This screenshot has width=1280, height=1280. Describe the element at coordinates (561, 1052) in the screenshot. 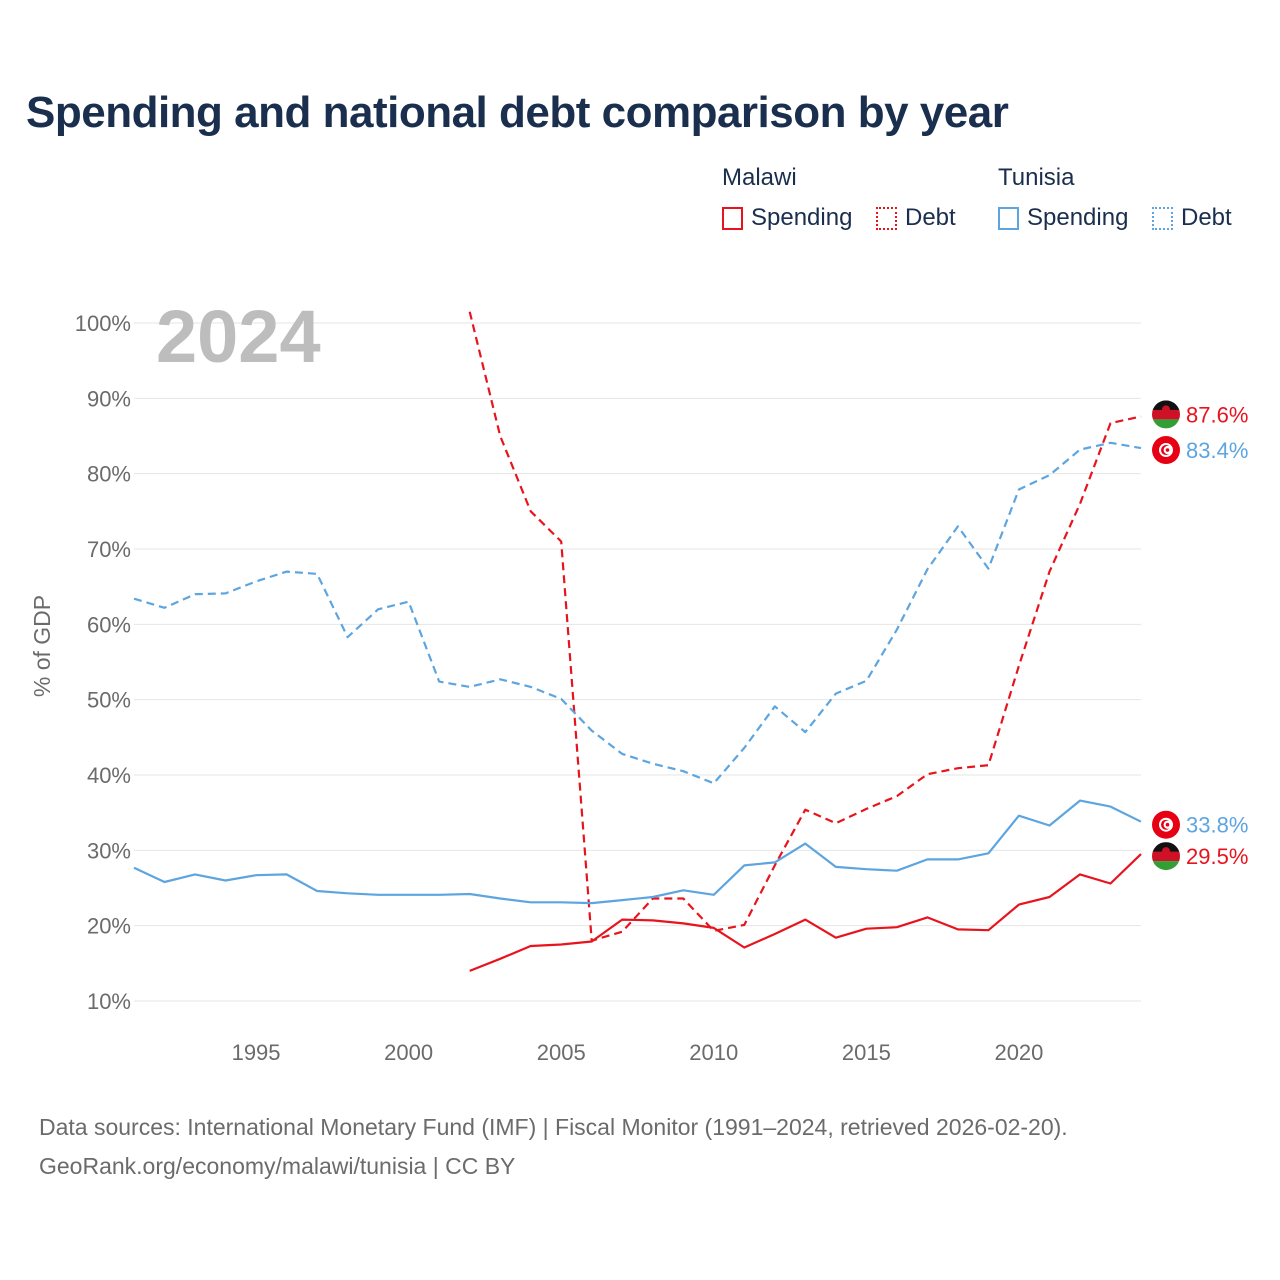

I see `x-tick-label: 2005` at that location.